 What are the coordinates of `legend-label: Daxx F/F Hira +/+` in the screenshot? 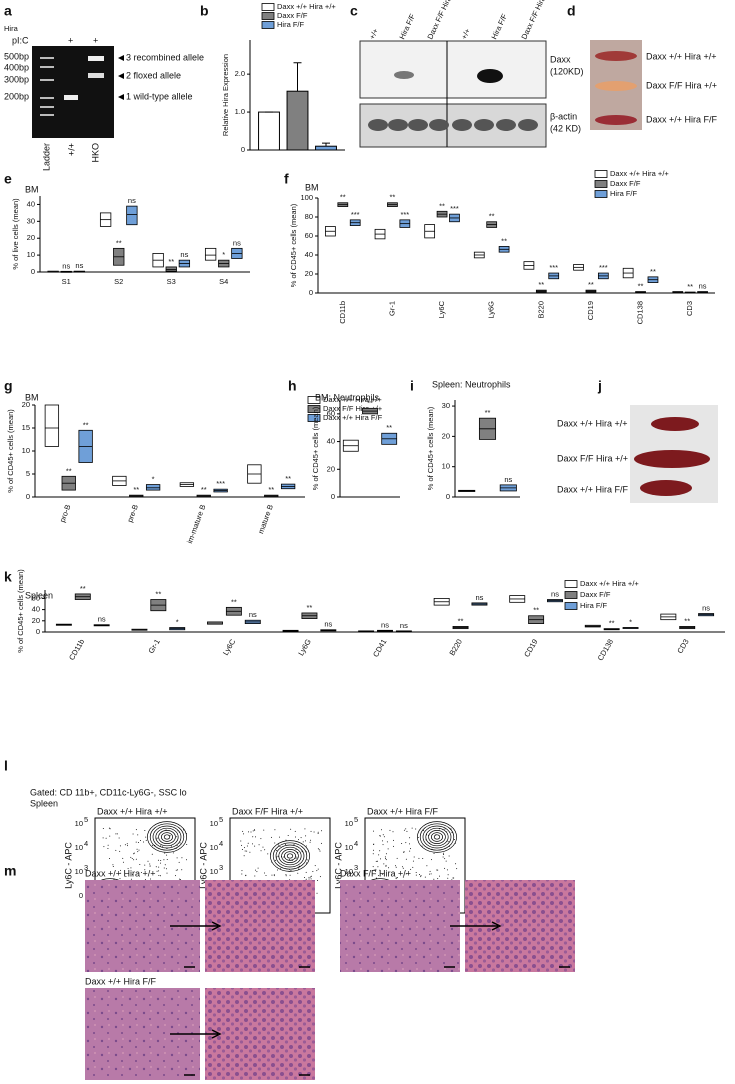 It's located at (353, 408).